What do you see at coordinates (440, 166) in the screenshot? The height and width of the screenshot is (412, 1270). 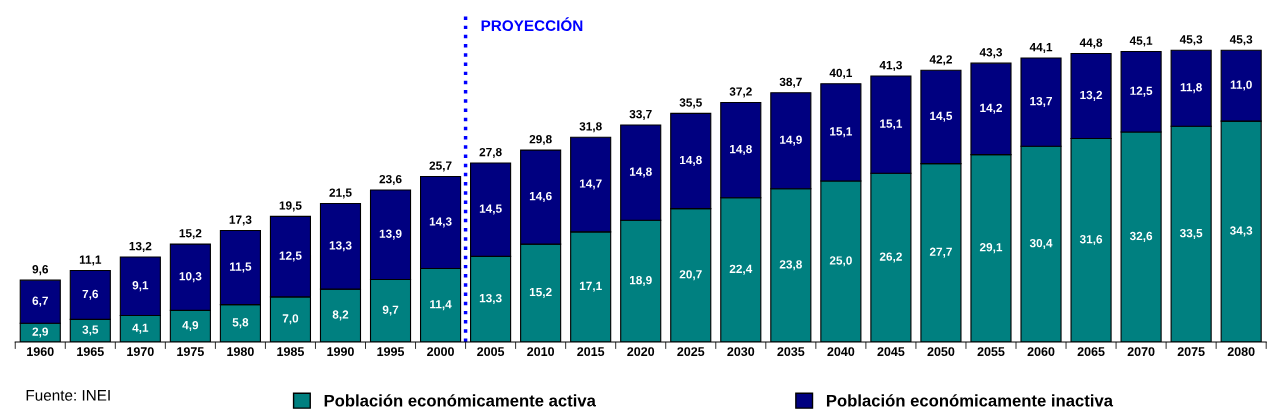 I see `total-label: 25,7` at bounding box center [440, 166].